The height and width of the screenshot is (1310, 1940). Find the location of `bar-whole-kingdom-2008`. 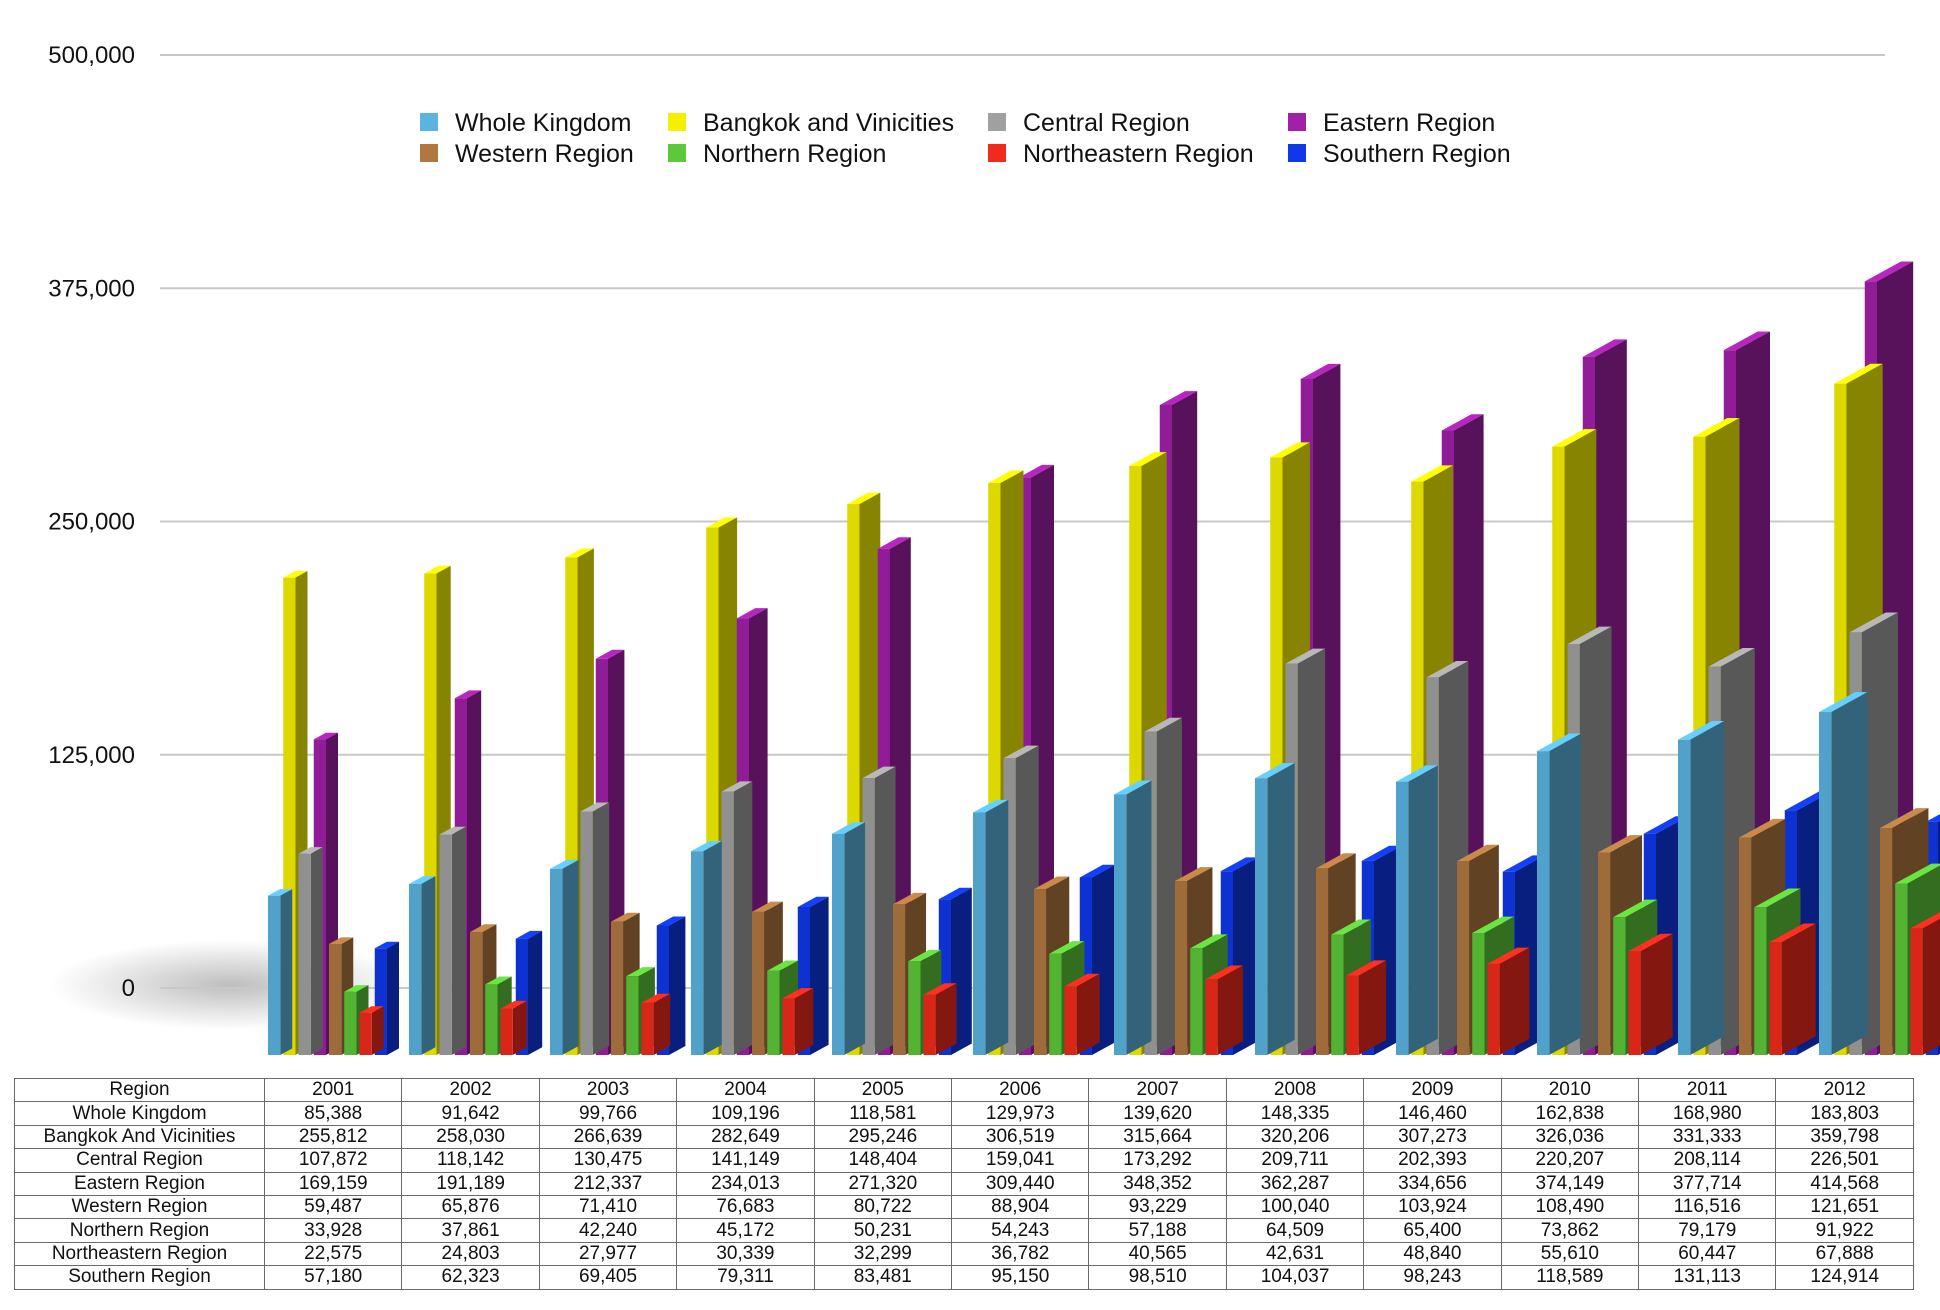

bar-whole-kingdom-2008 is located at coordinates (1275, 909).